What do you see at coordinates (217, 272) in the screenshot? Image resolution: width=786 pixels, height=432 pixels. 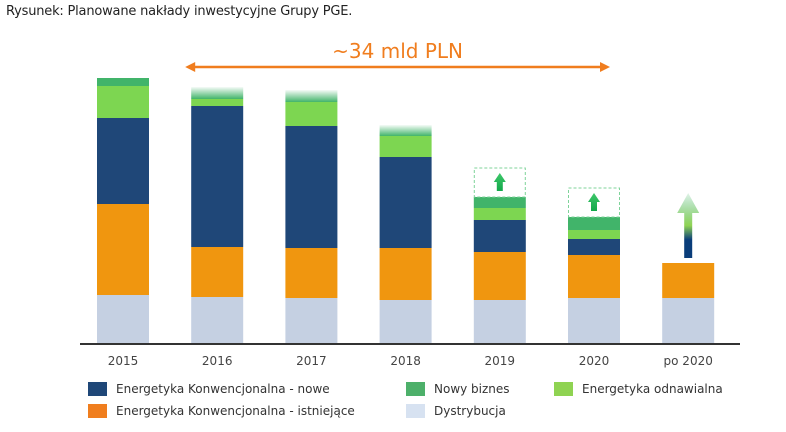 I see `bar-energetyka-konwencjonalna-istniejace-2016` at bounding box center [217, 272].